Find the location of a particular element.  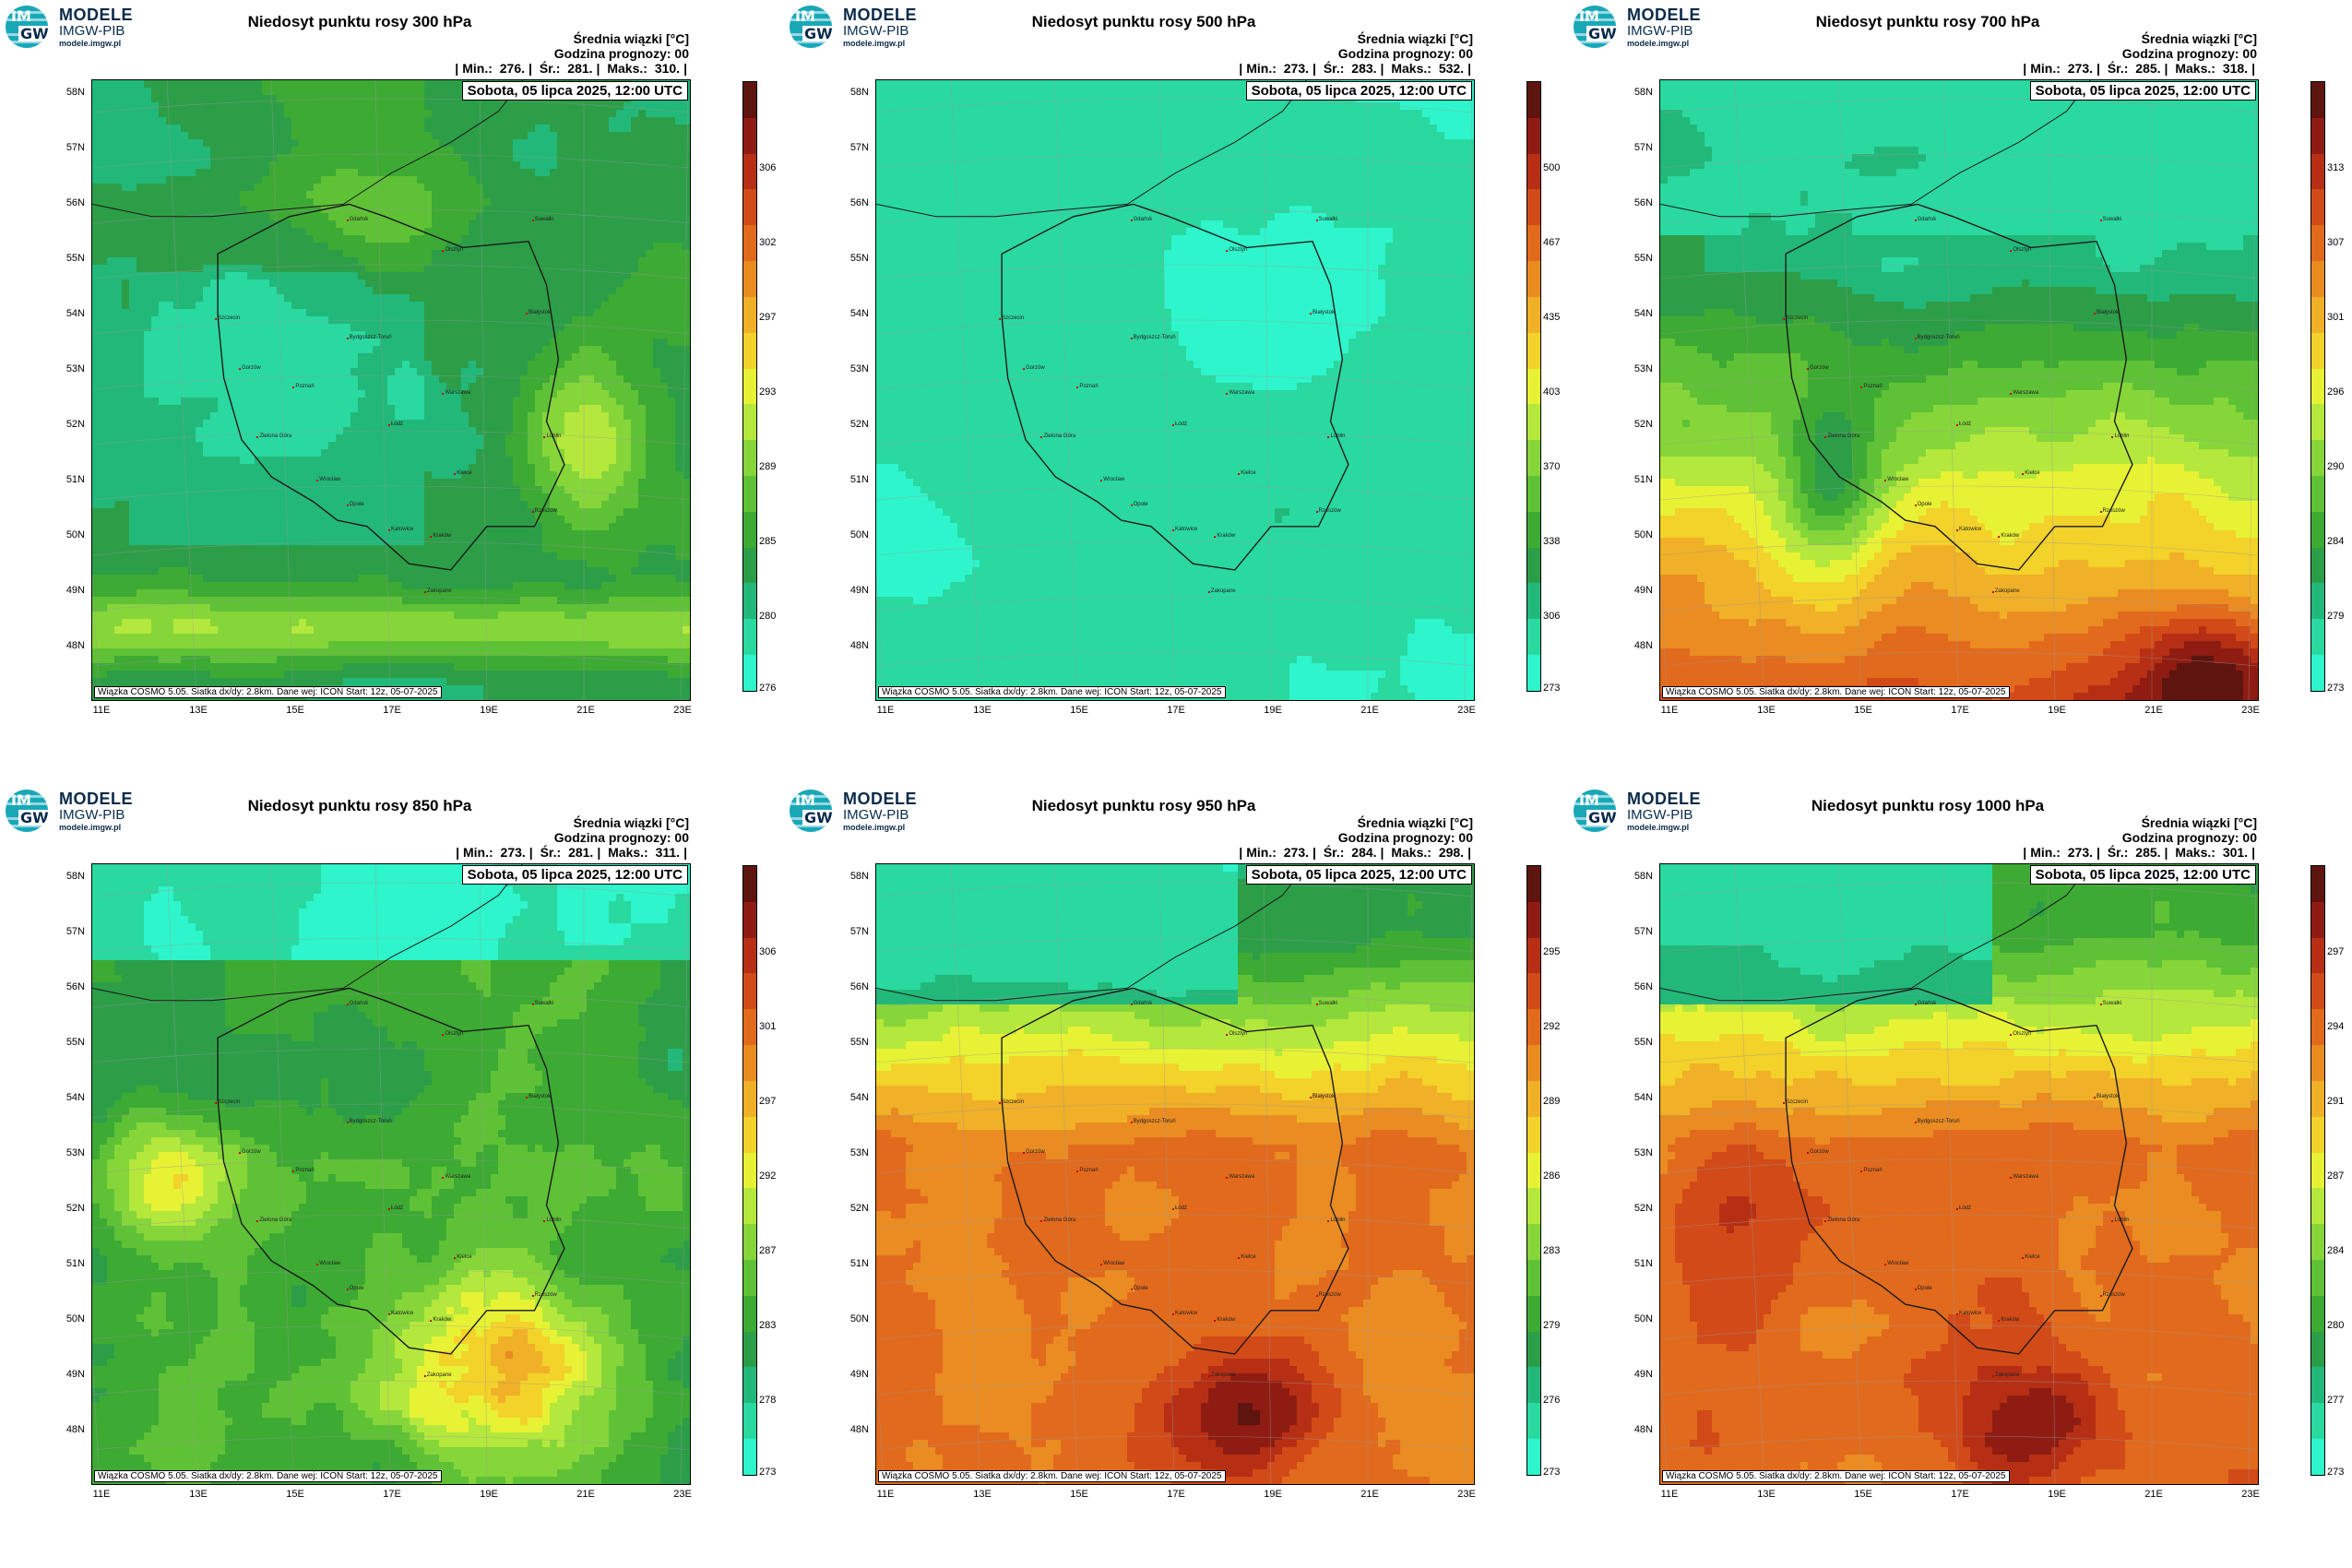

colorbar-tick: 279 is located at coordinates (2335, 616).